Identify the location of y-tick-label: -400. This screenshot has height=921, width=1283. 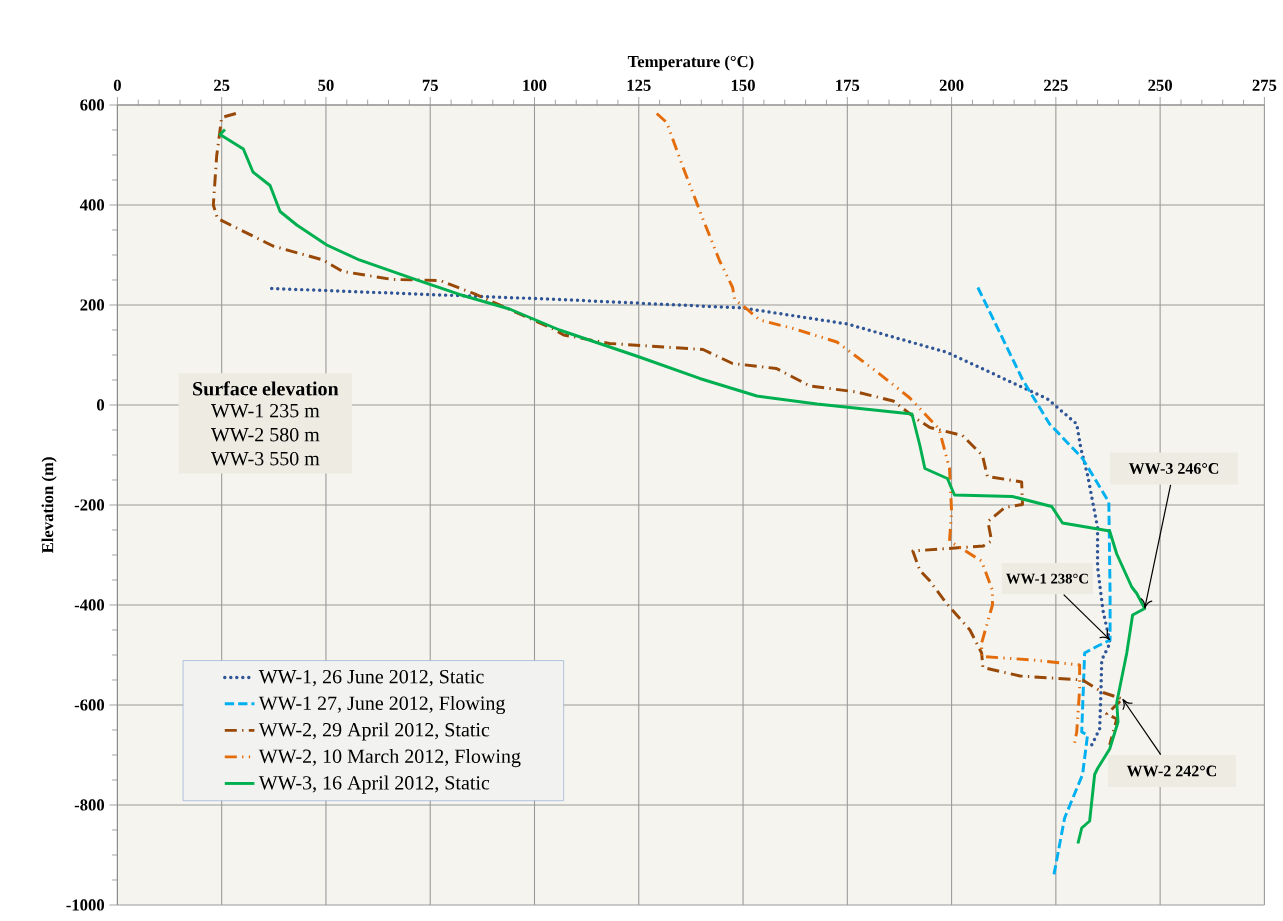
(89, 605).